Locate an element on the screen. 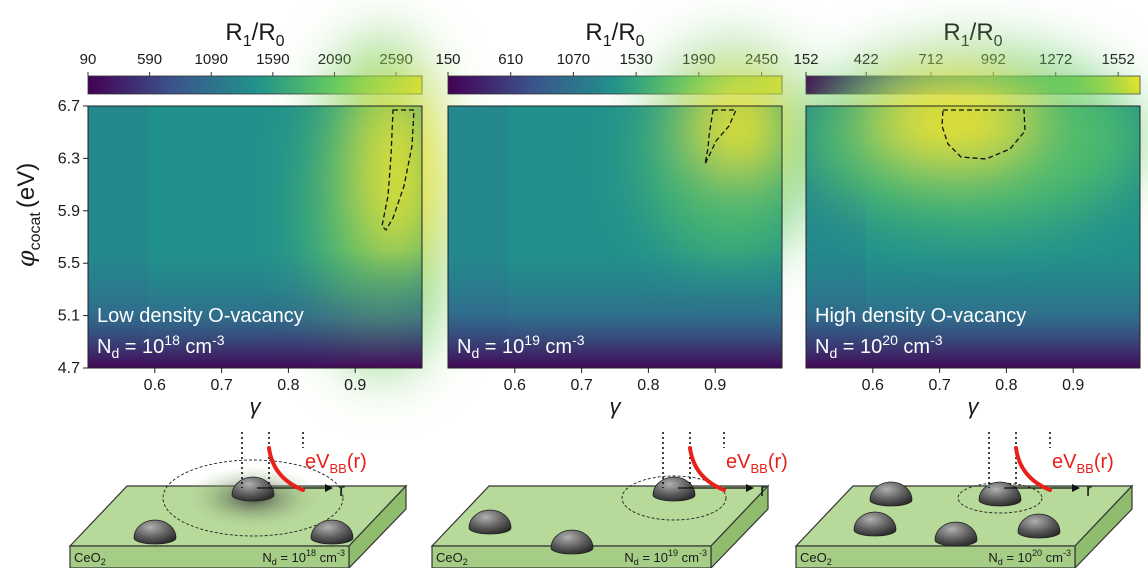  colorbar-tick-label: 422 is located at coordinates (866, 59).